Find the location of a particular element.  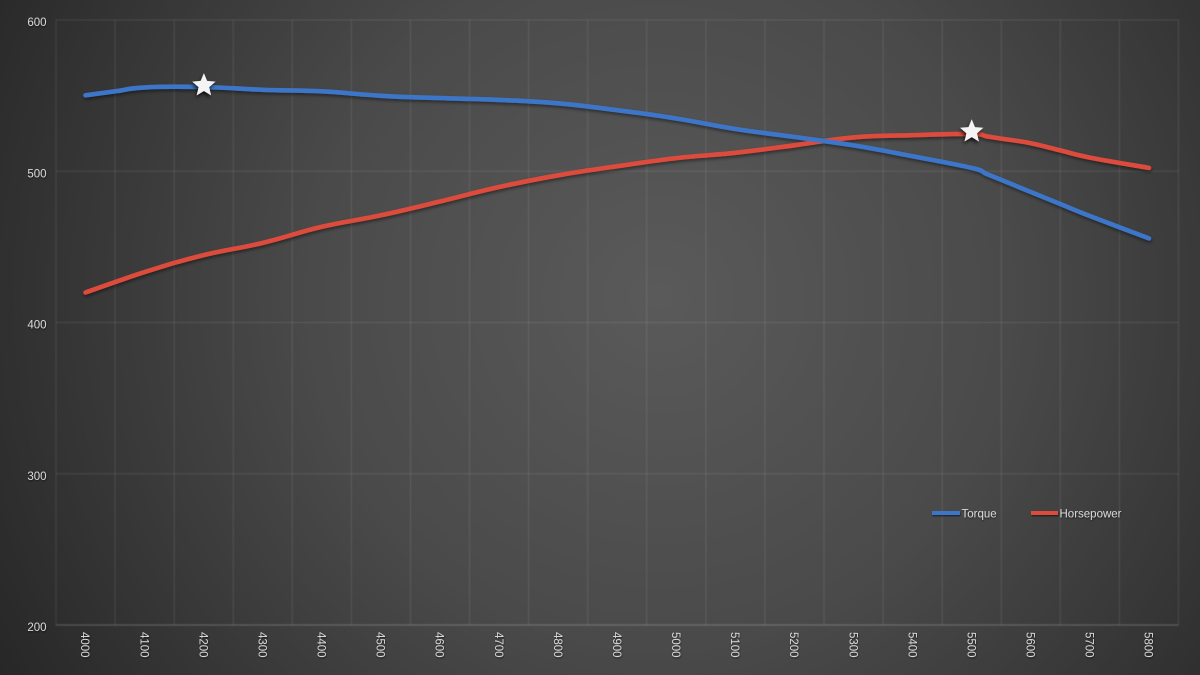

svg-text: 600 is located at coordinates (36, 23).